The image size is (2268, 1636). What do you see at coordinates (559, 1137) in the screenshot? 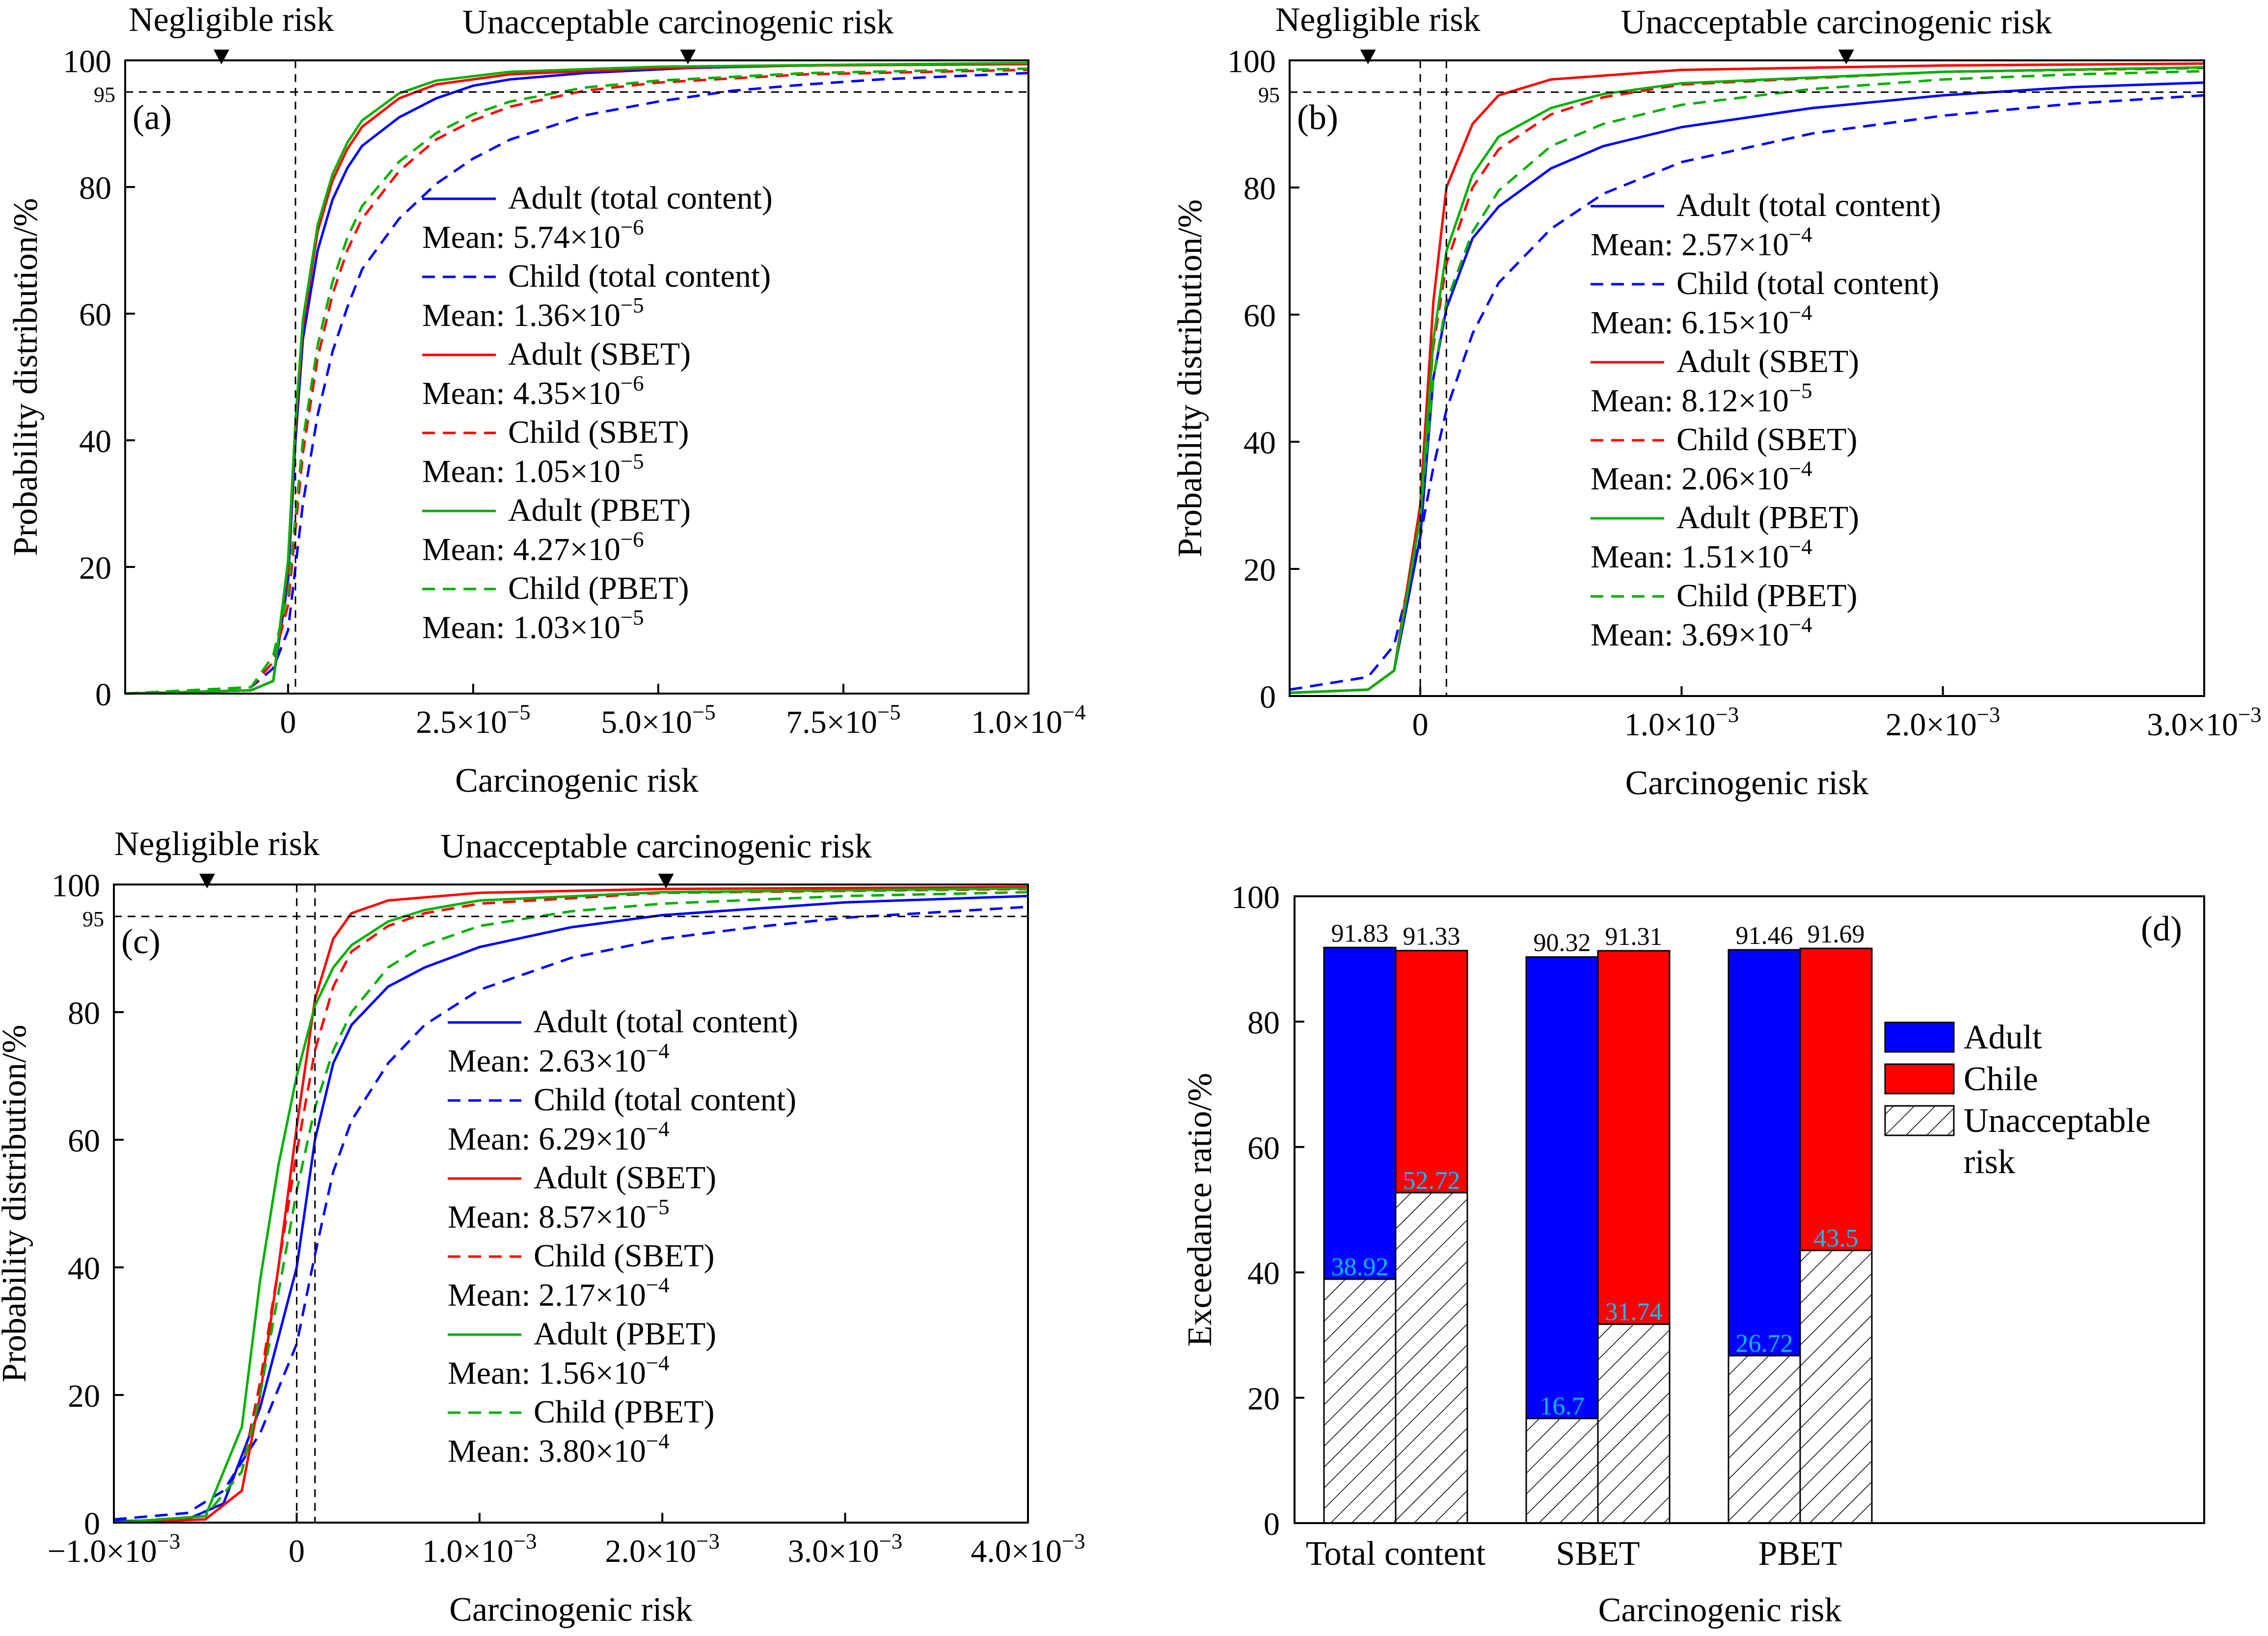
I see `legend-mean-1: Mean: 6.29×10−4` at bounding box center [559, 1137].